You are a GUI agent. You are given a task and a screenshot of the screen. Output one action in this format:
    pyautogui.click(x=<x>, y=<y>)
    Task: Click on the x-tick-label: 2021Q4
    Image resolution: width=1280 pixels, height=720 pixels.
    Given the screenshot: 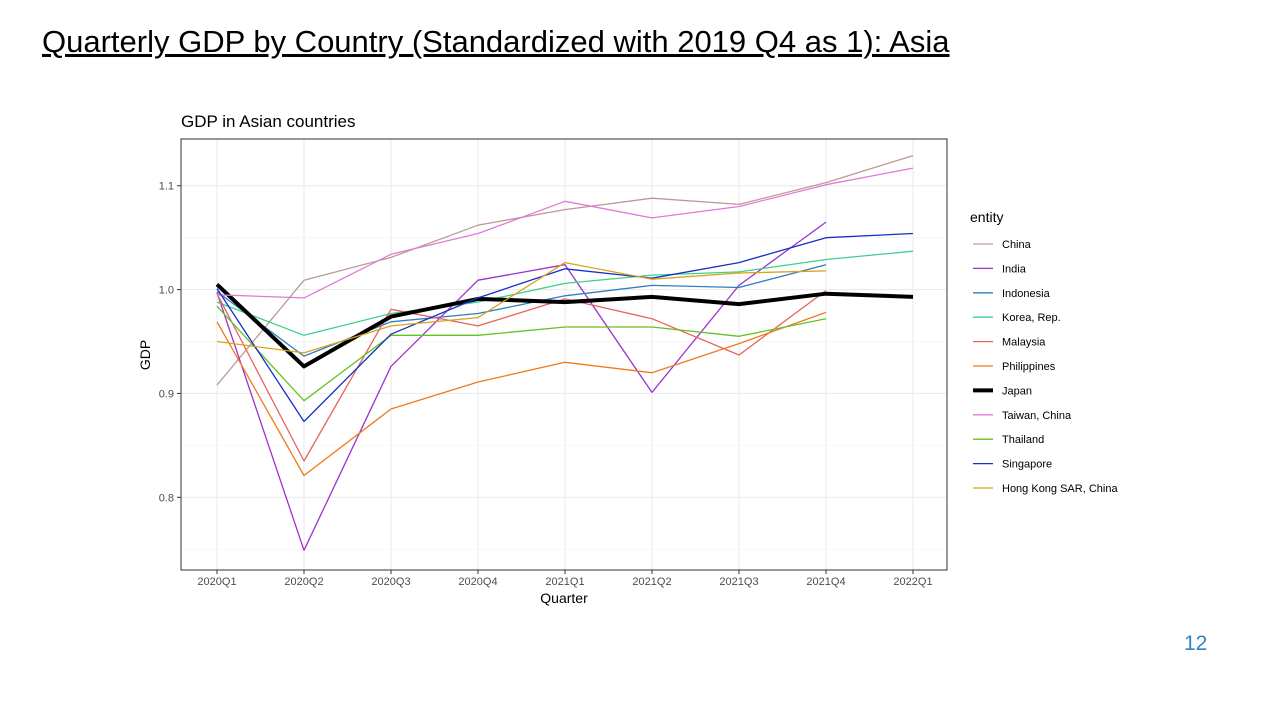 What is the action you would take?
    pyautogui.click(x=825, y=582)
    